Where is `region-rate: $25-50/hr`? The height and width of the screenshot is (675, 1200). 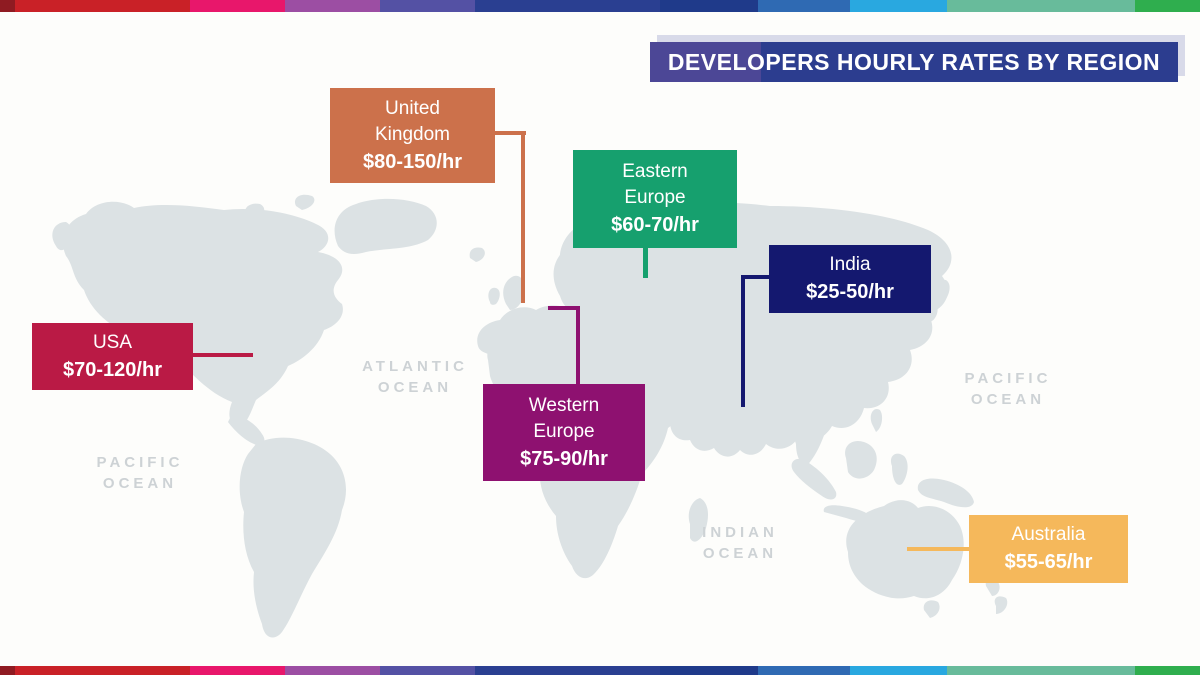 region-rate: $25-50/hr is located at coordinates (850, 292).